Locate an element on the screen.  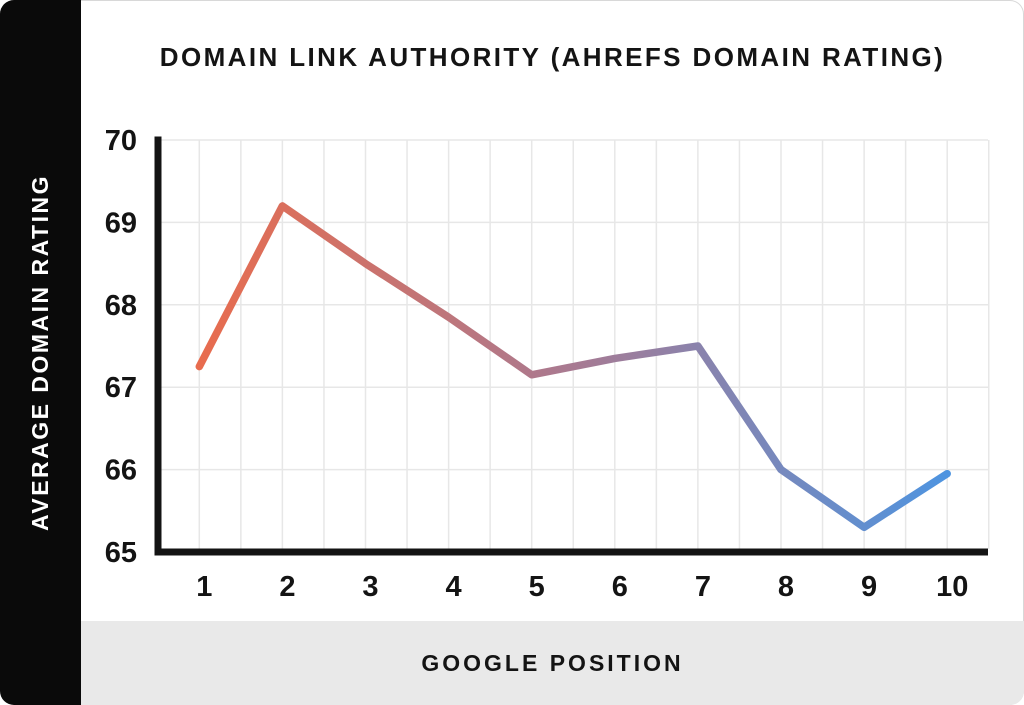
x-axis-title-band: GOOGLE POSITION is located at coordinates (552, 663).